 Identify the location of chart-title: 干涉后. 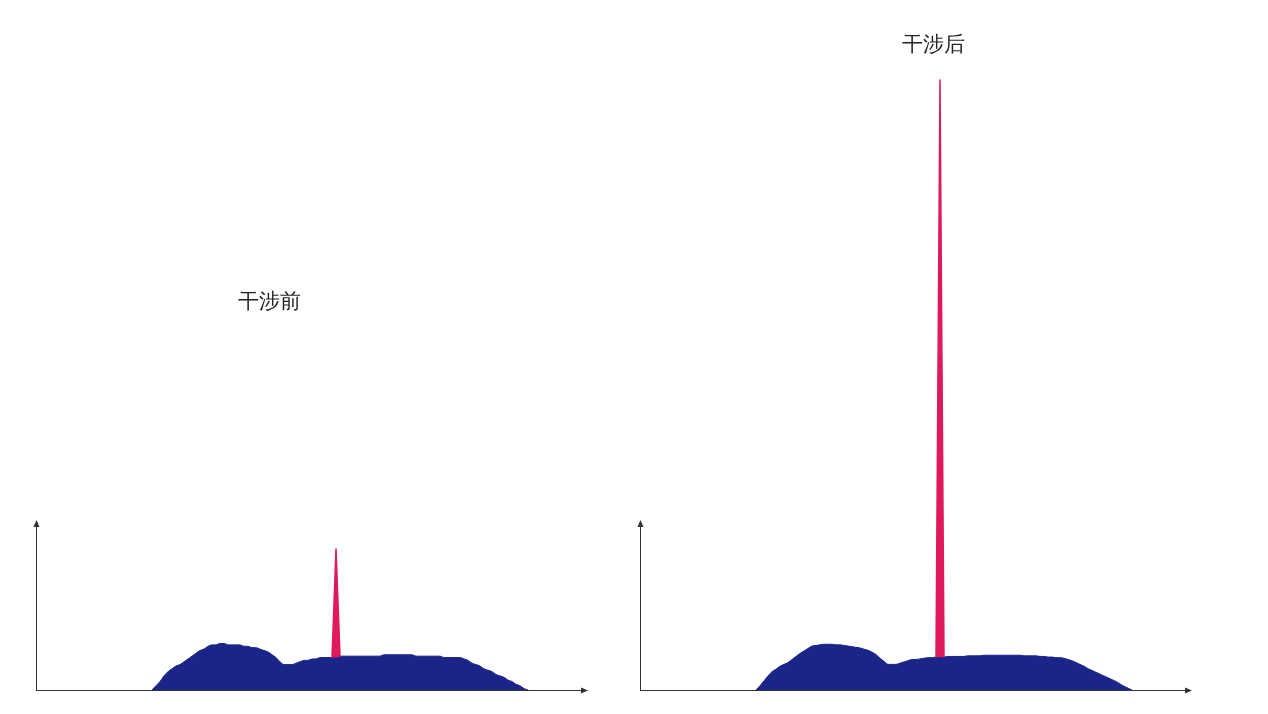
(933, 44).